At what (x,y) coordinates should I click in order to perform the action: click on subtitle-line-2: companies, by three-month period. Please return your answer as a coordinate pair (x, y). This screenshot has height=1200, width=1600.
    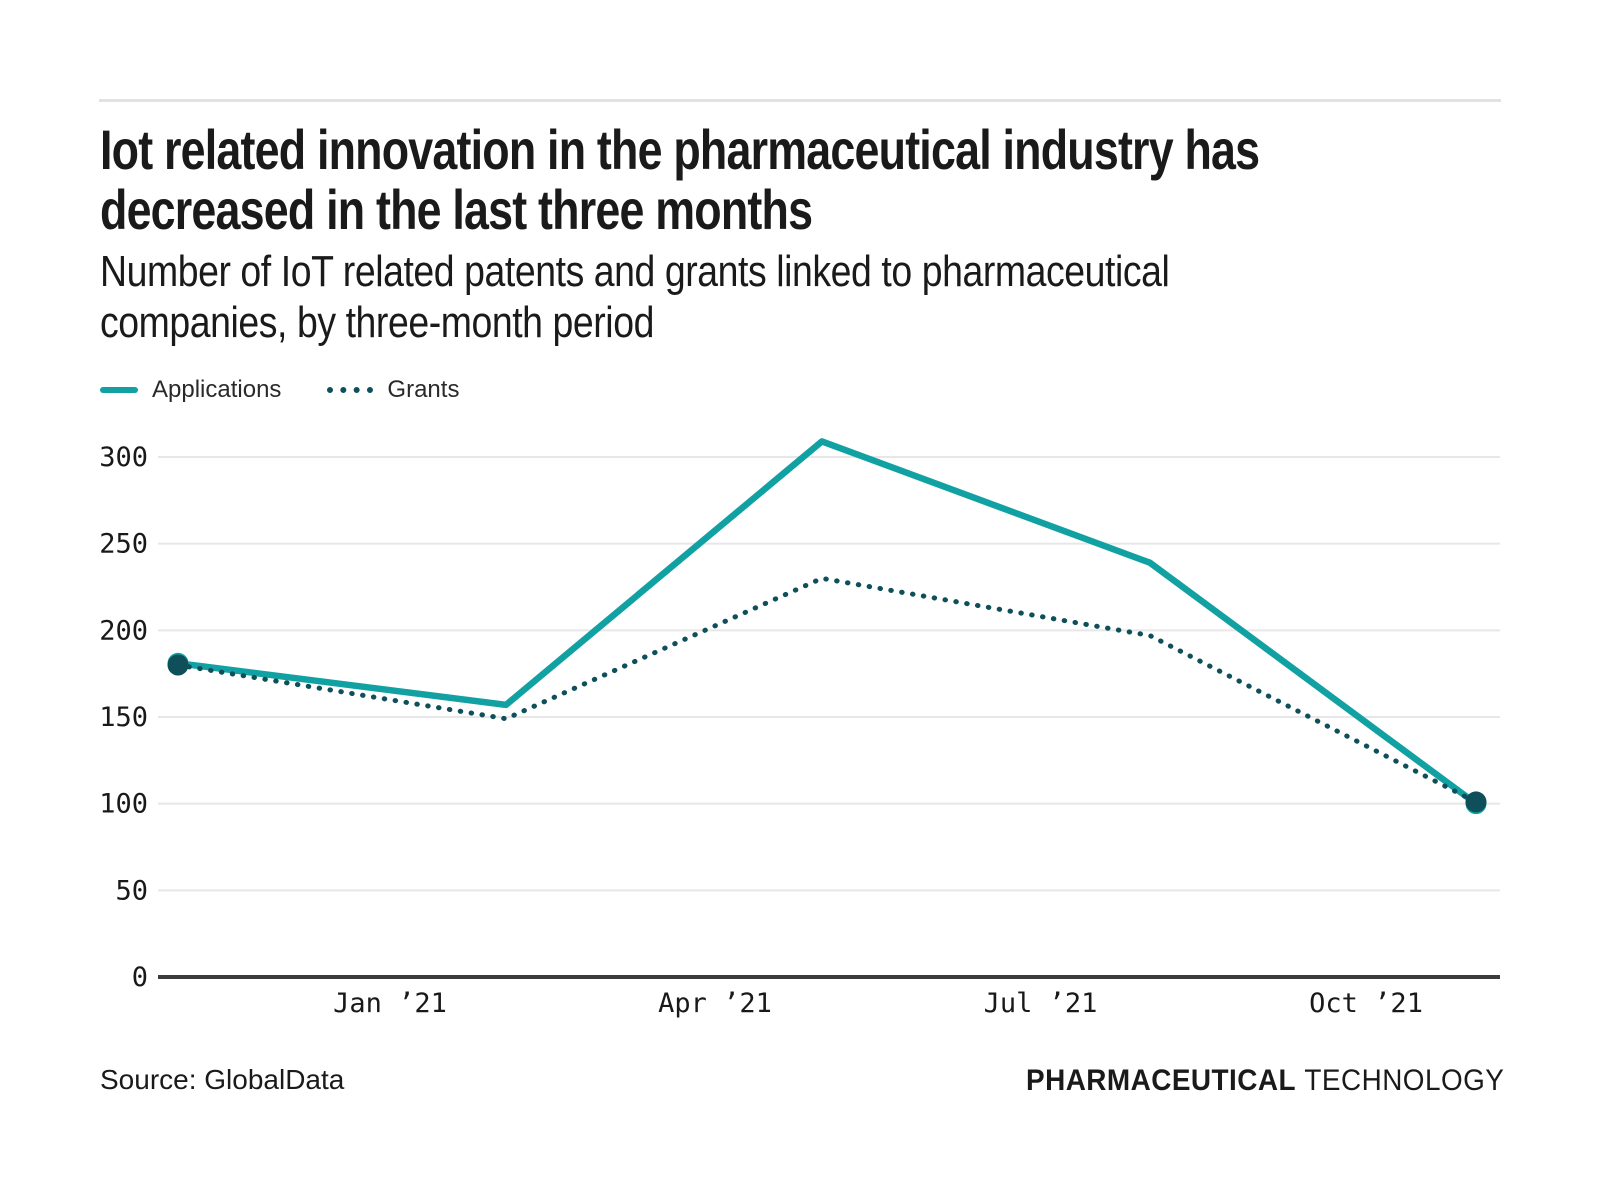
    Looking at the image, I should click on (377, 322).